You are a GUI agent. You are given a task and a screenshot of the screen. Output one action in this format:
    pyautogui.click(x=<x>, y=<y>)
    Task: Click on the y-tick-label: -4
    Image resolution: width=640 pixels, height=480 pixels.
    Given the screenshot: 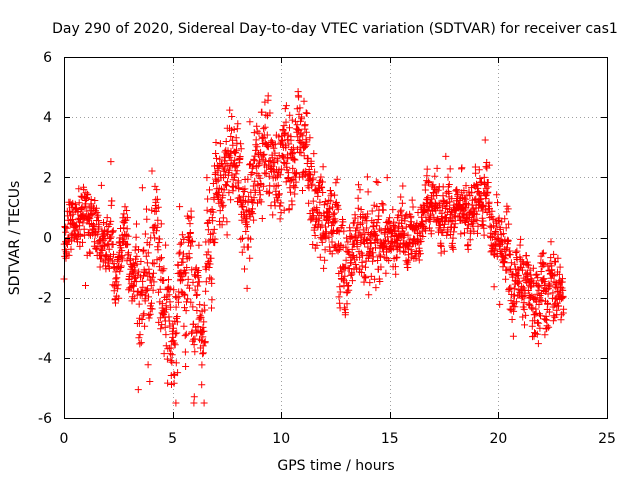 What is the action you would take?
    pyautogui.click(x=45, y=359)
    